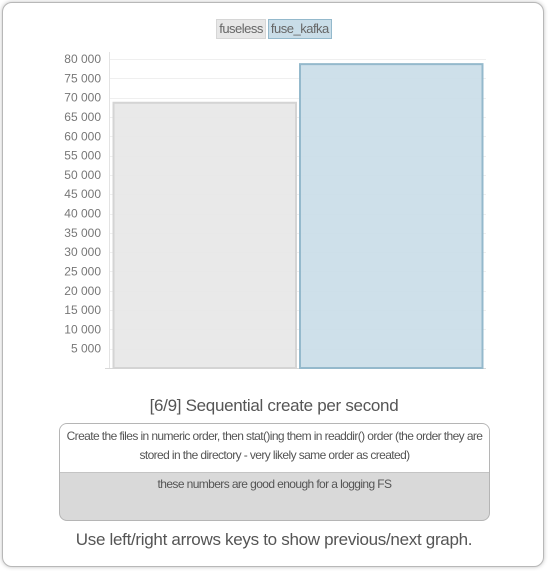  What do you see at coordinates (82, 233) in the screenshot?
I see `y-tick-label: 35 000` at bounding box center [82, 233].